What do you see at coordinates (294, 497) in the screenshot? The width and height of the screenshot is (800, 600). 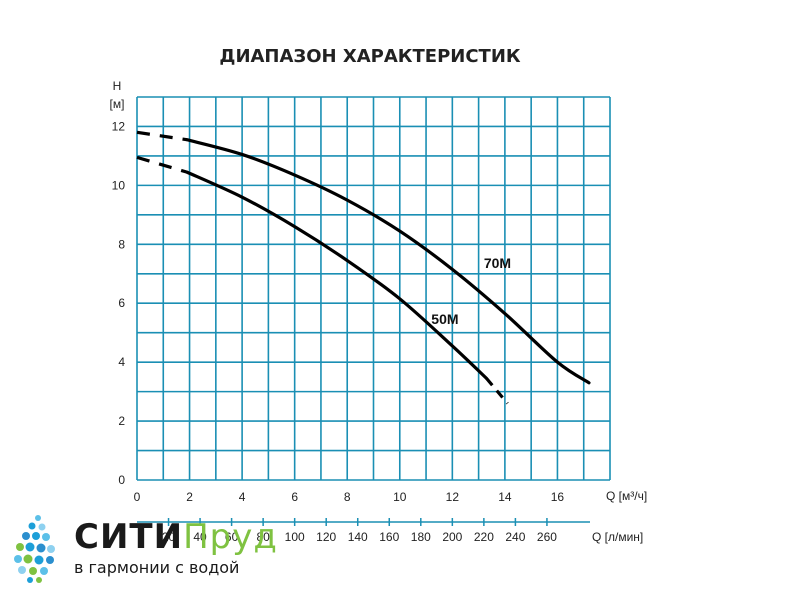 I see `x-tick-label: 6` at bounding box center [294, 497].